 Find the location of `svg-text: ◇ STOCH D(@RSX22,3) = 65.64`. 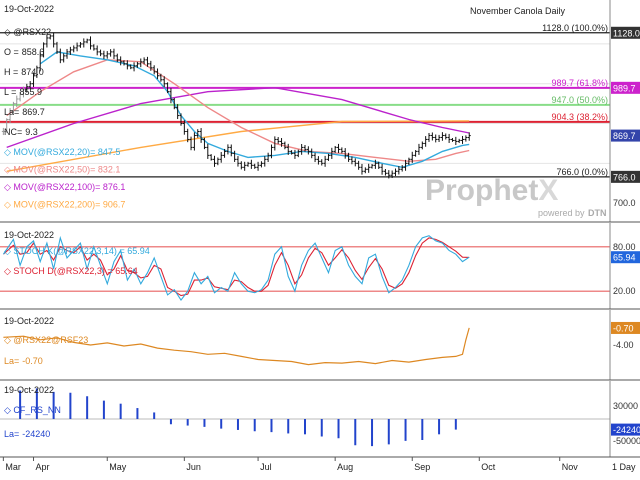

svg-text: ◇ STOCH D(@RSX22,3) = 65.64 is located at coordinates (71, 271).